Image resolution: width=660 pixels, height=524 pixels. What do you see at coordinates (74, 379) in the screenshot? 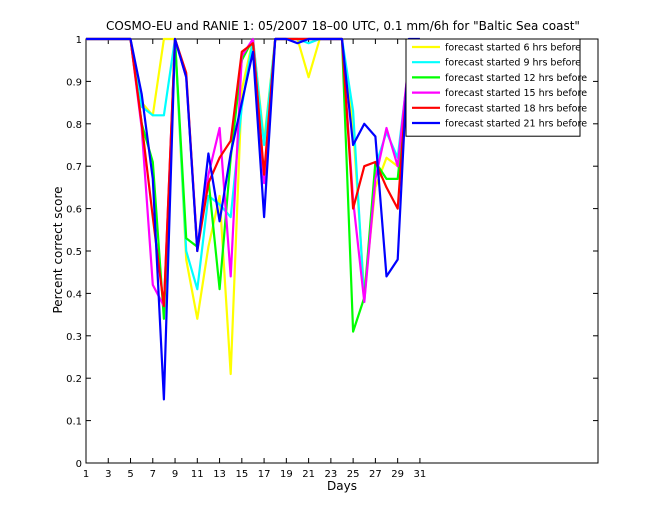
I see `y-tick-label: 0.2` at bounding box center [74, 379].